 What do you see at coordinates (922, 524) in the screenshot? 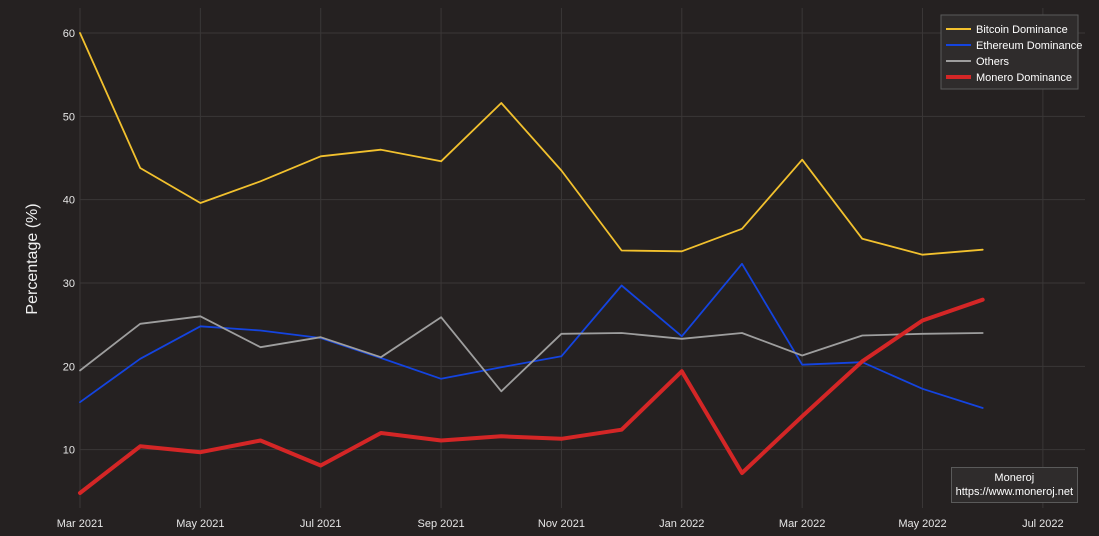
I see `x-tick-label: May 2022` at bounding box center [922, 524].